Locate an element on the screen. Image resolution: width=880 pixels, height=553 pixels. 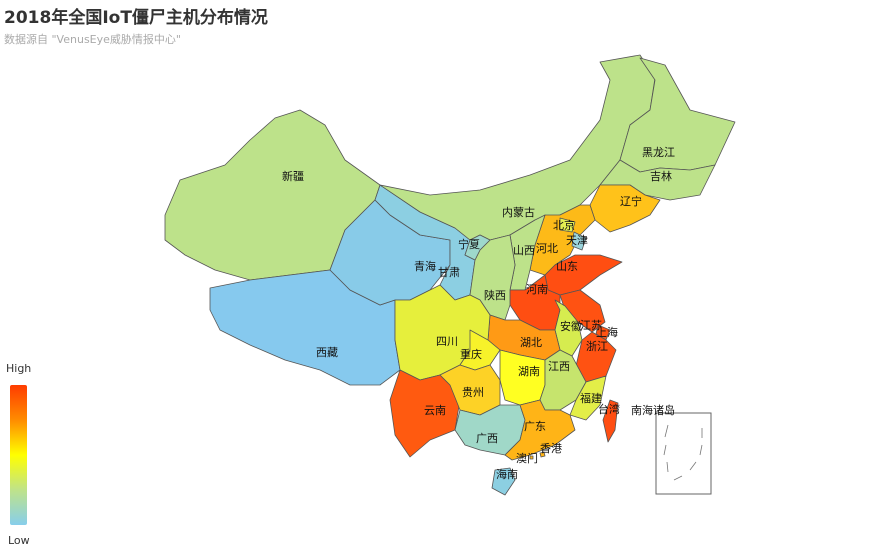
province-label: 北京 is located at coordinates (564, 225).